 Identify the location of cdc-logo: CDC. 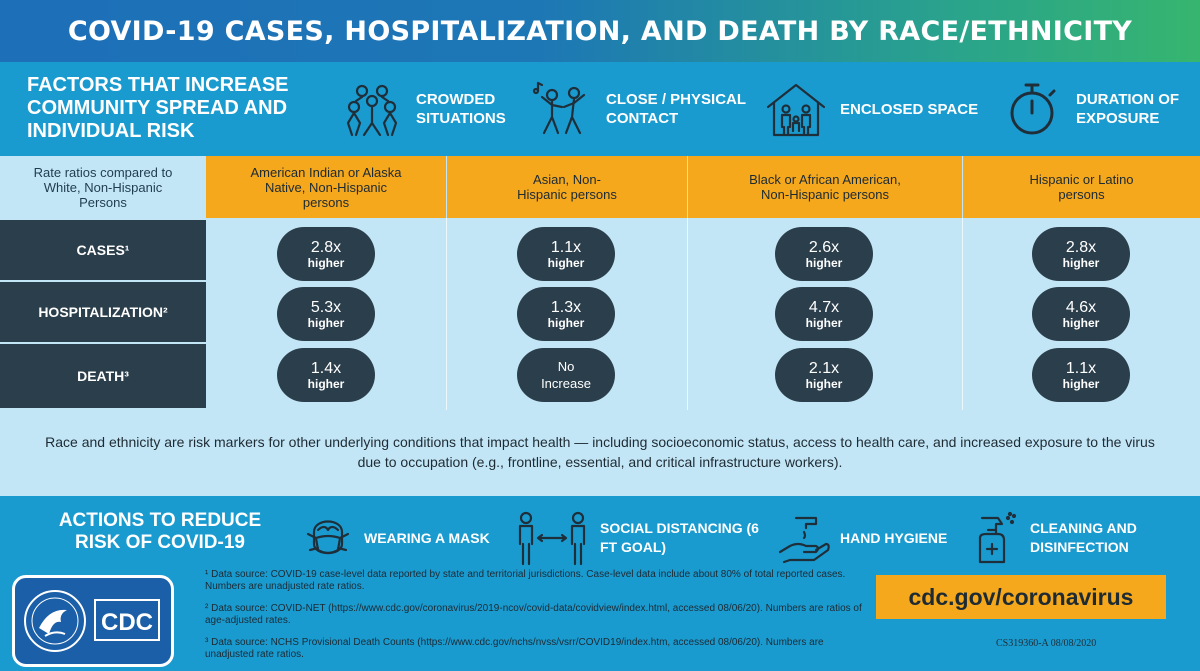
(93, 621).